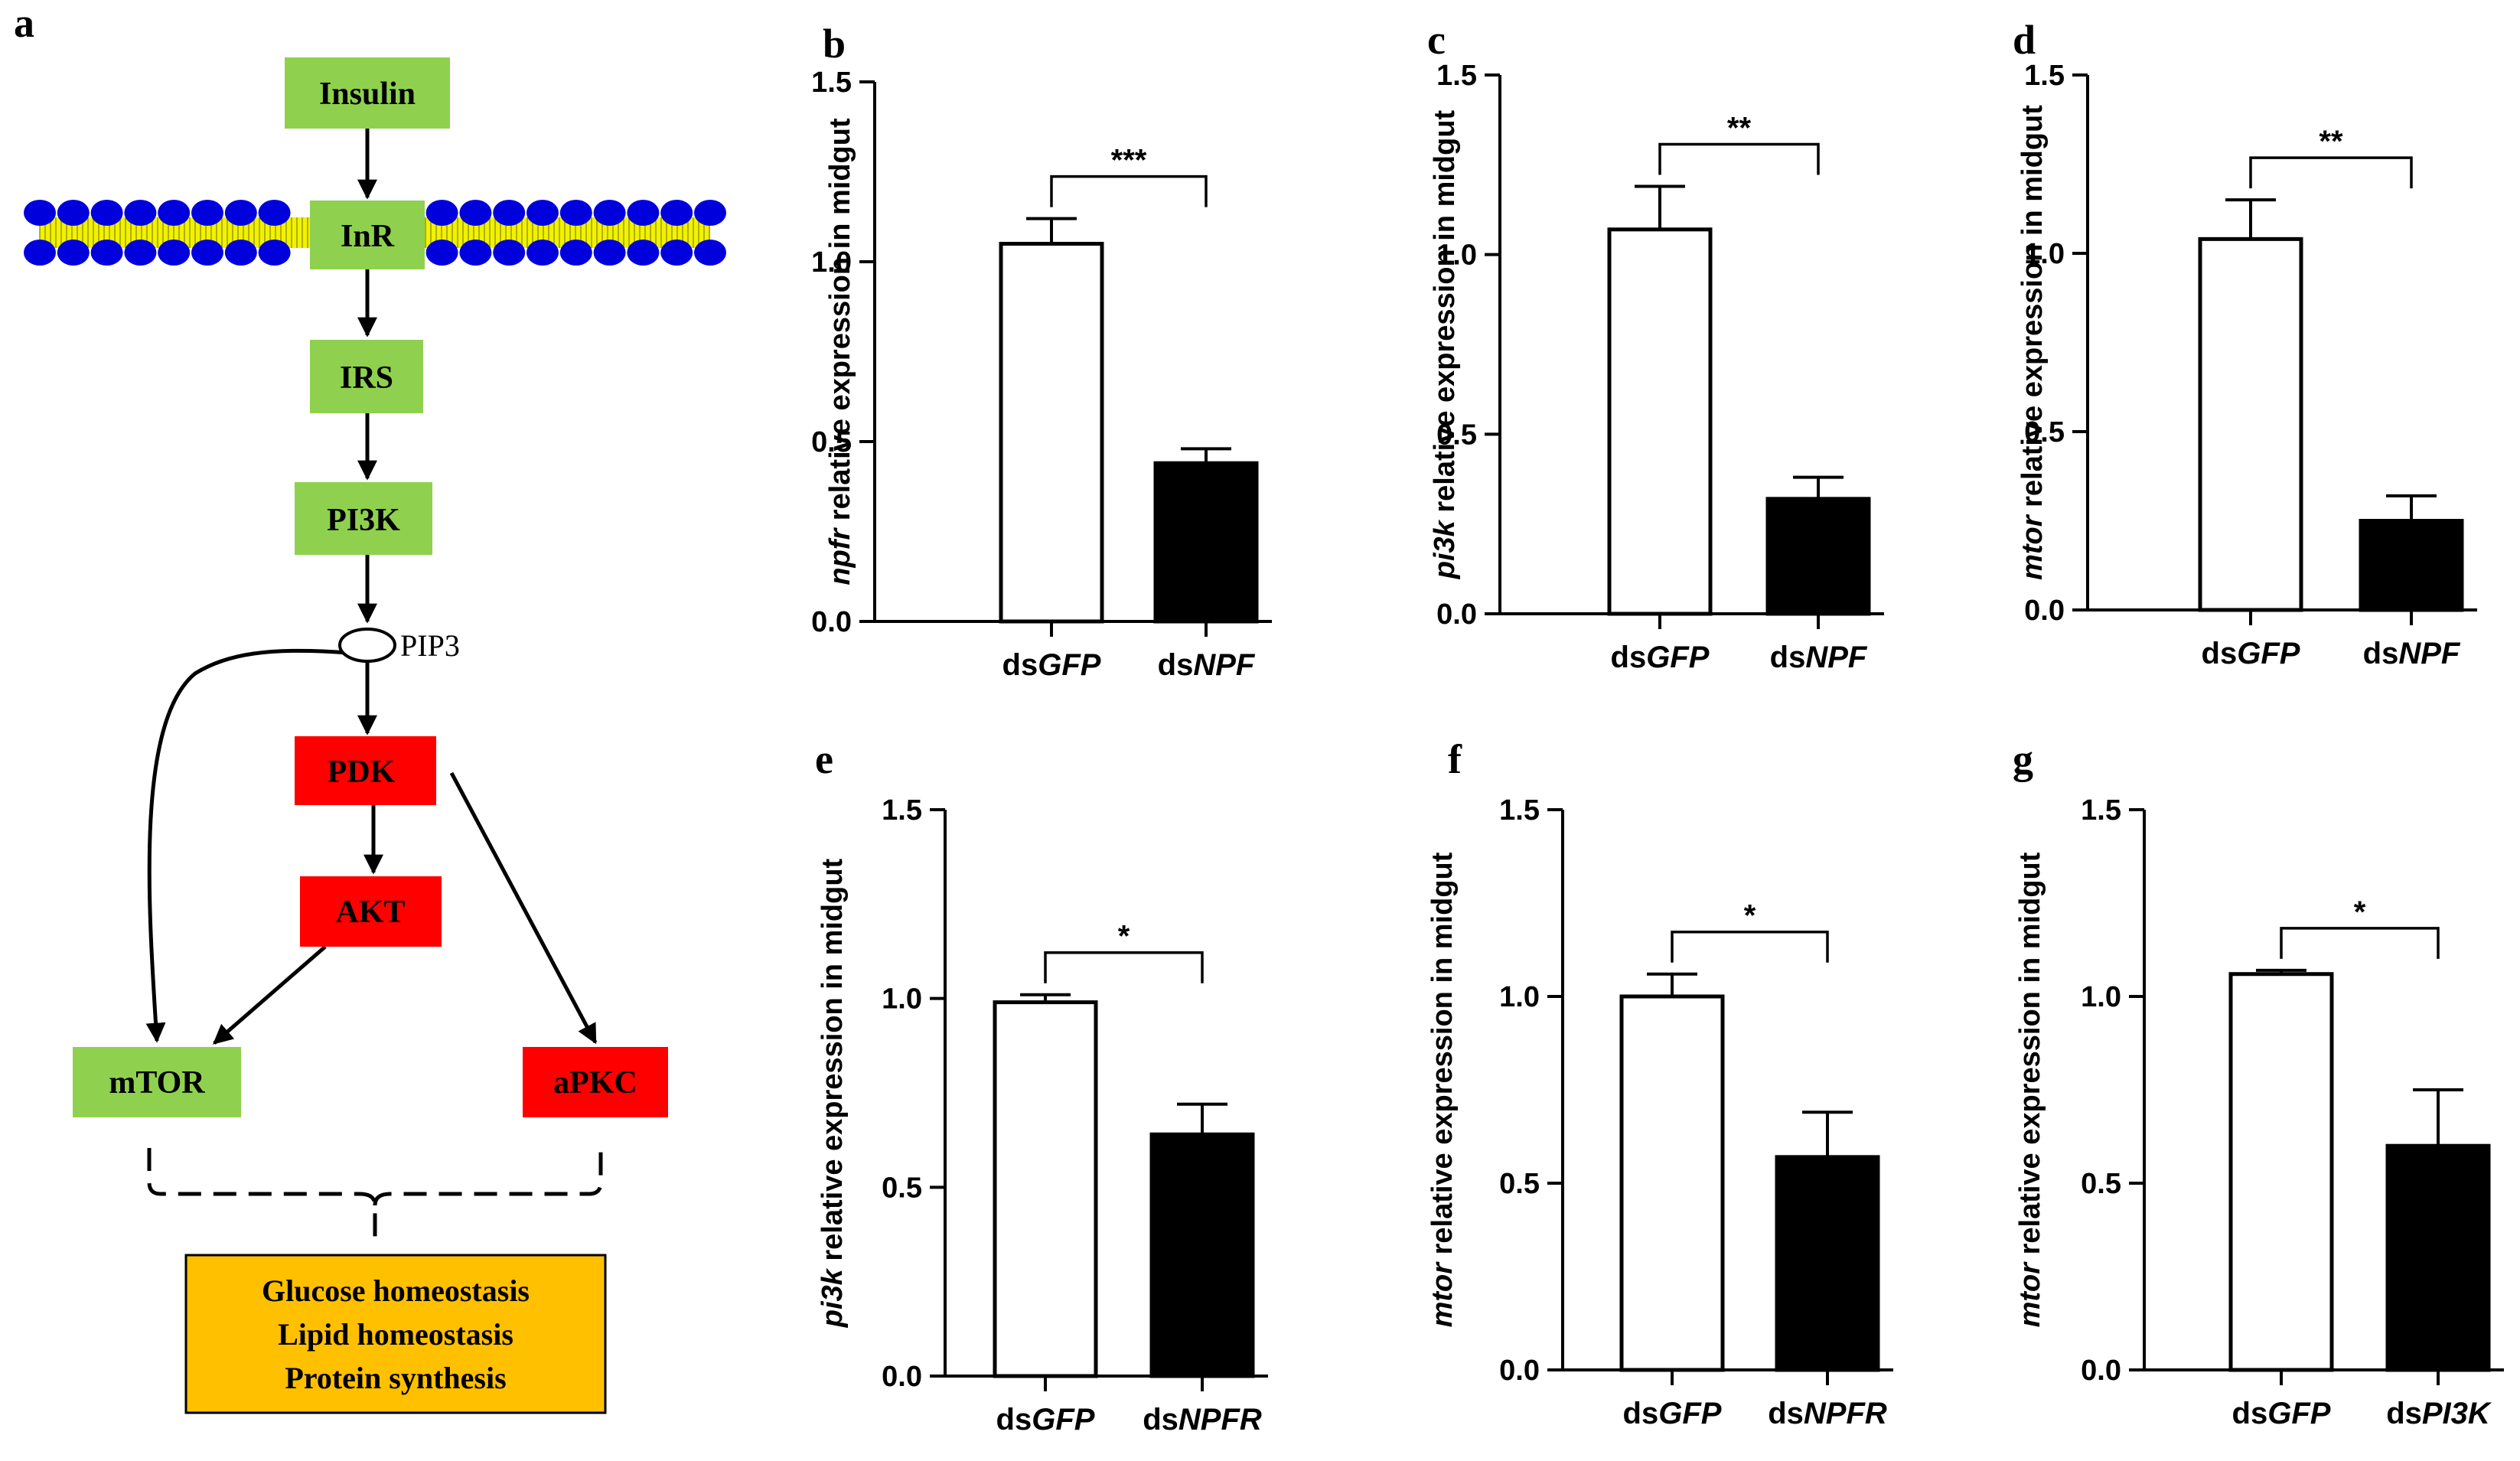 The height and width of the screenshot is (1461, 2520). Describe the element at coordinates (362, 772) in the screenshot. I see `node-pdk-label: PDK` at that location.